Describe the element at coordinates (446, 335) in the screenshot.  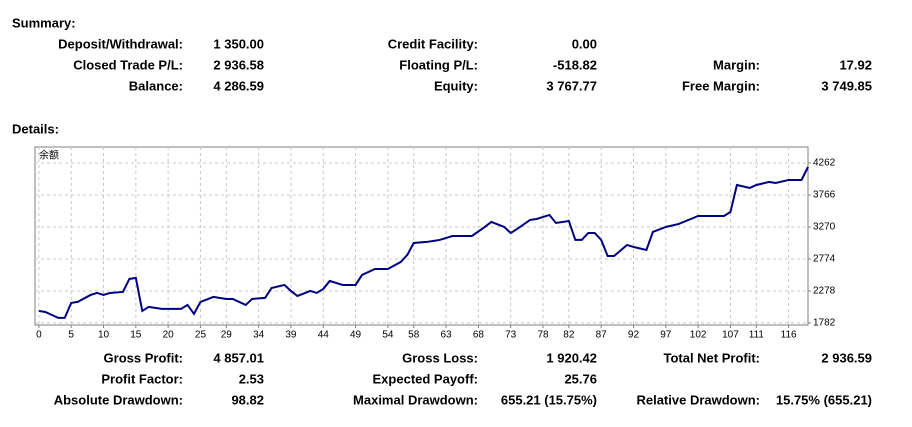
I see `x-tick-label: 63` at that location.